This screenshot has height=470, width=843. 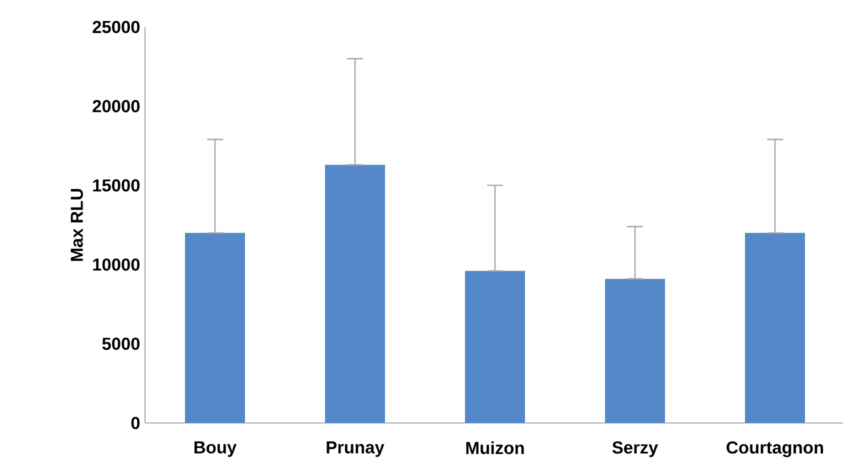 What do you see at coordinates (355, 449) in the screenshot?
I see `x-tick-label: Prunay` at bounding box center [355, 449].